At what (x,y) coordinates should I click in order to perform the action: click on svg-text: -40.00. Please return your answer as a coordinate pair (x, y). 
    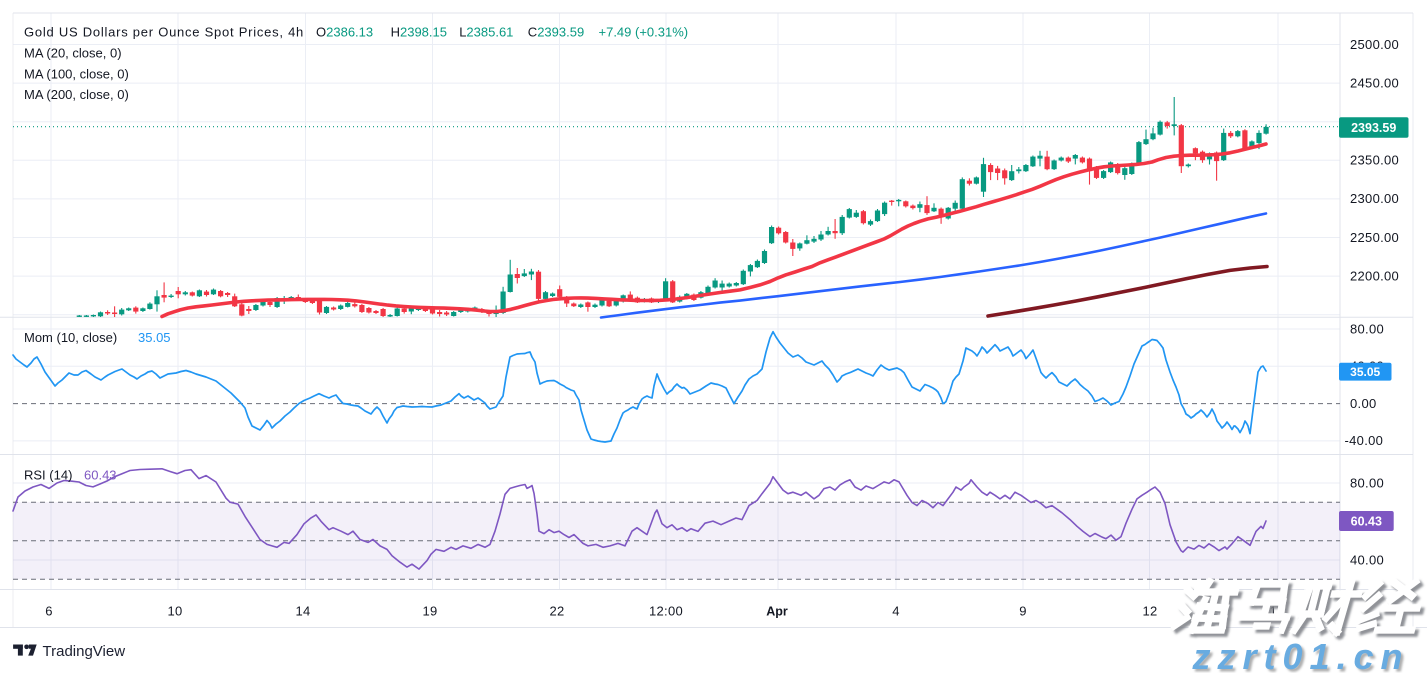
    Looking at the image, I should click on (1364, 440).